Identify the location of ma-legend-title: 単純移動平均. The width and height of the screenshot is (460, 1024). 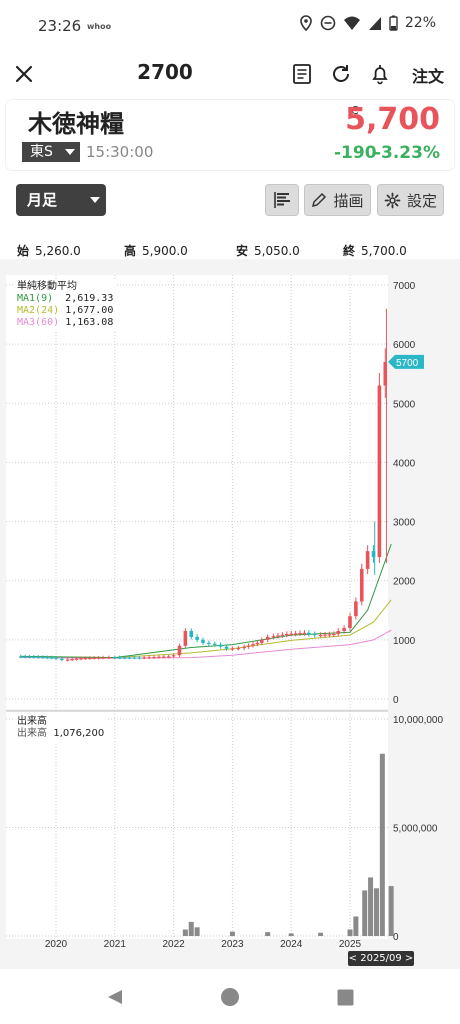
(47, 286).